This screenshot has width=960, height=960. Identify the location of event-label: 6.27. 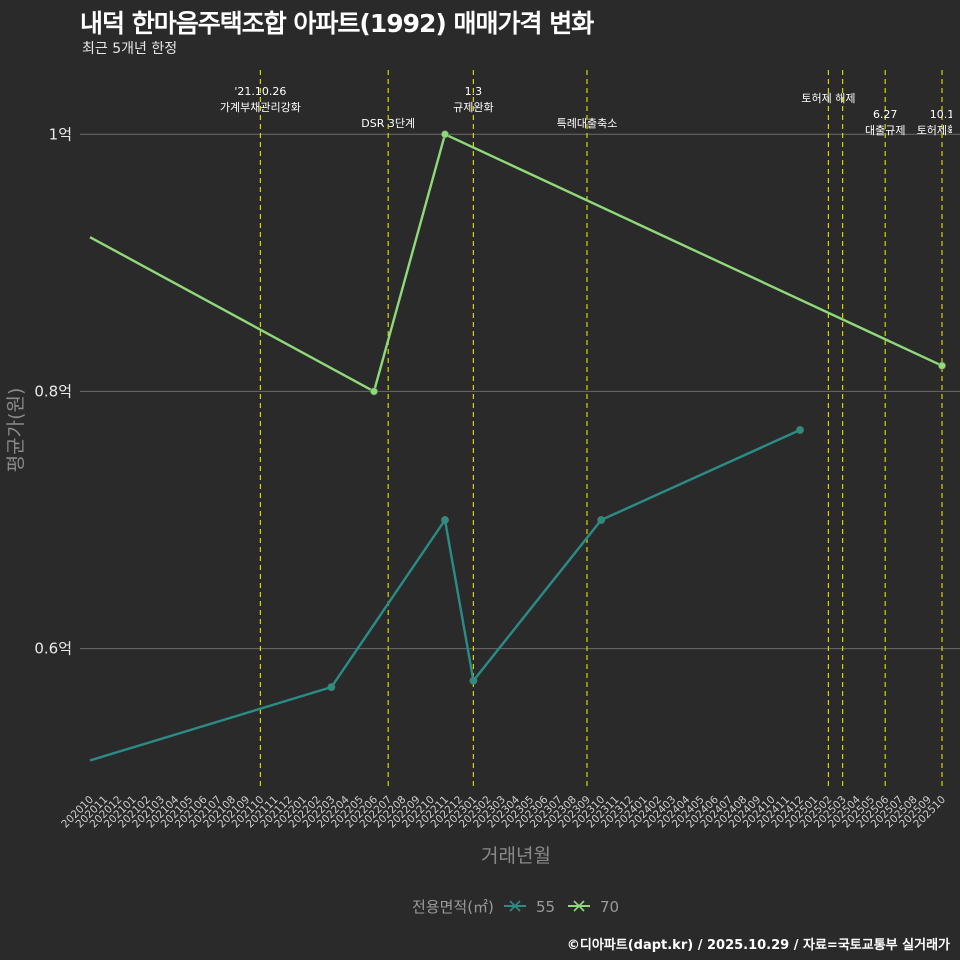
(885, 114).